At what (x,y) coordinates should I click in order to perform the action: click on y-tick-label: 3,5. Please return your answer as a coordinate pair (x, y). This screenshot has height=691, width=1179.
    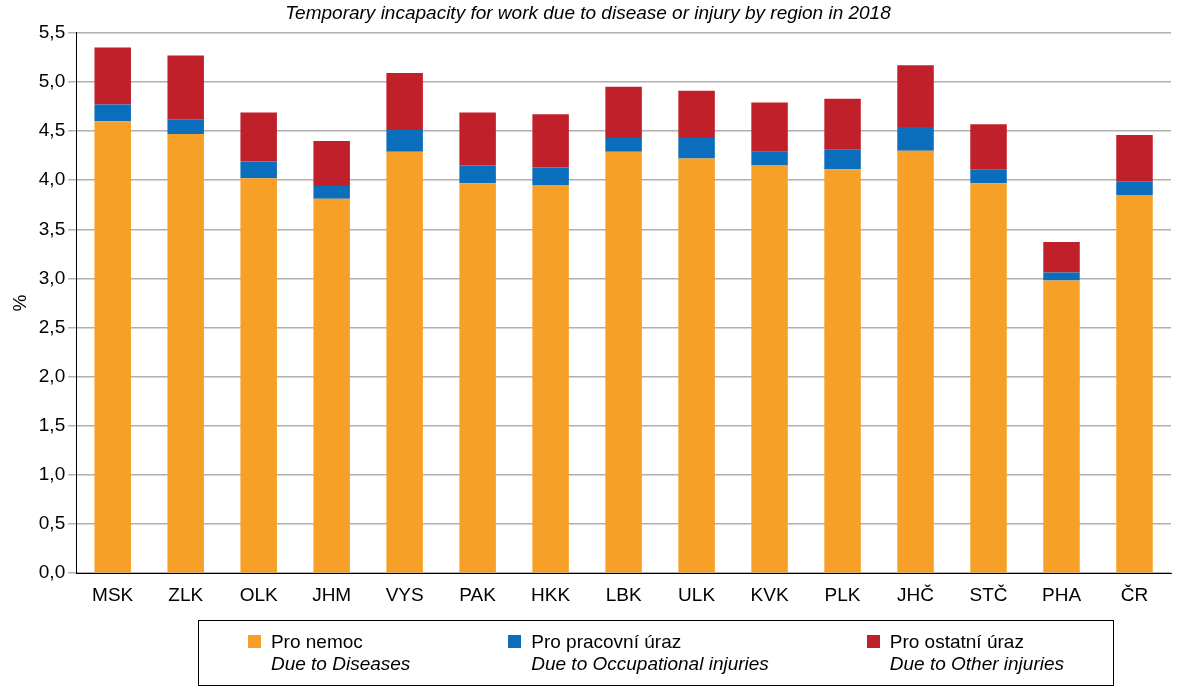
    Looking at the image, I should click on (52, 228).